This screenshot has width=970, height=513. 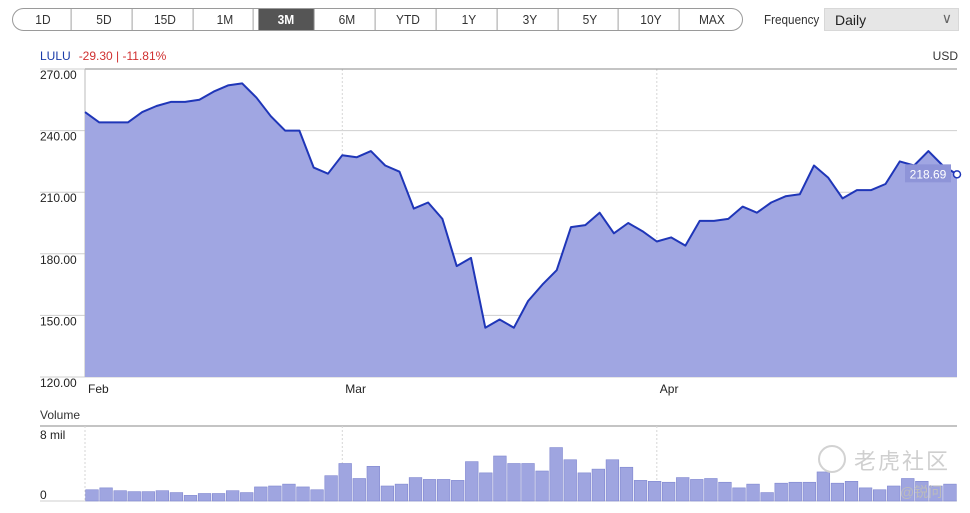 What do you see at coordinates (122, 56) in the screenshot?
I see `price-change: -29.30 | -11.81%` at bounding box center [122, 56].